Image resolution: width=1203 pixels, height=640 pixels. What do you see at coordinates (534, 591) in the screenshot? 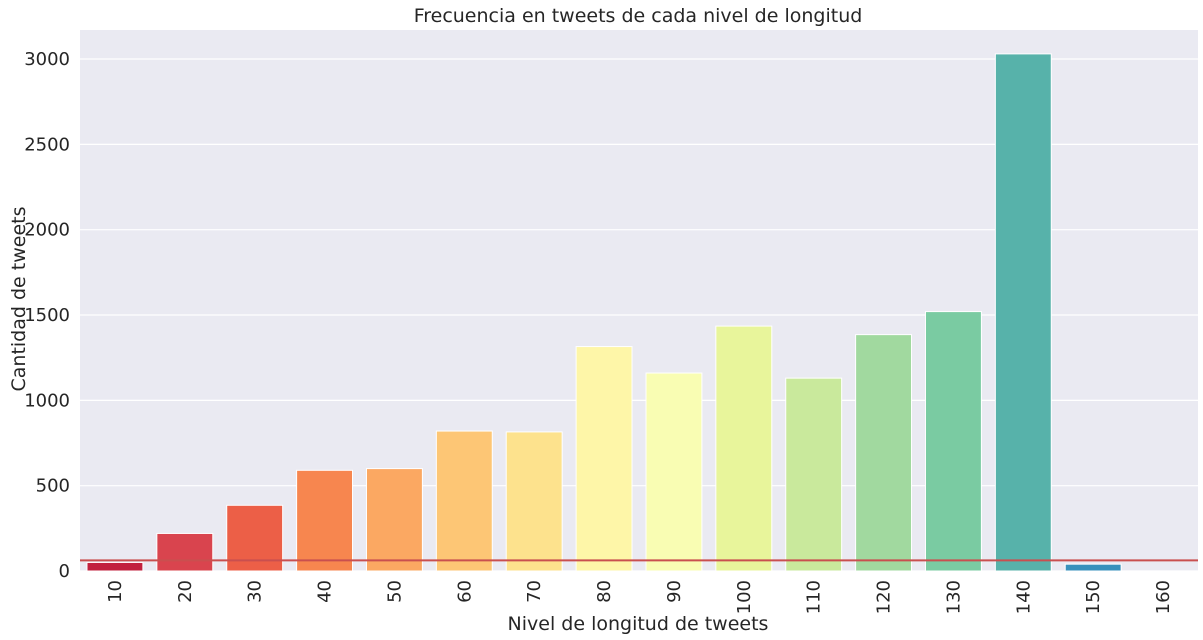
I see `x-tick-label: 70` at bounding box center [534, 591].